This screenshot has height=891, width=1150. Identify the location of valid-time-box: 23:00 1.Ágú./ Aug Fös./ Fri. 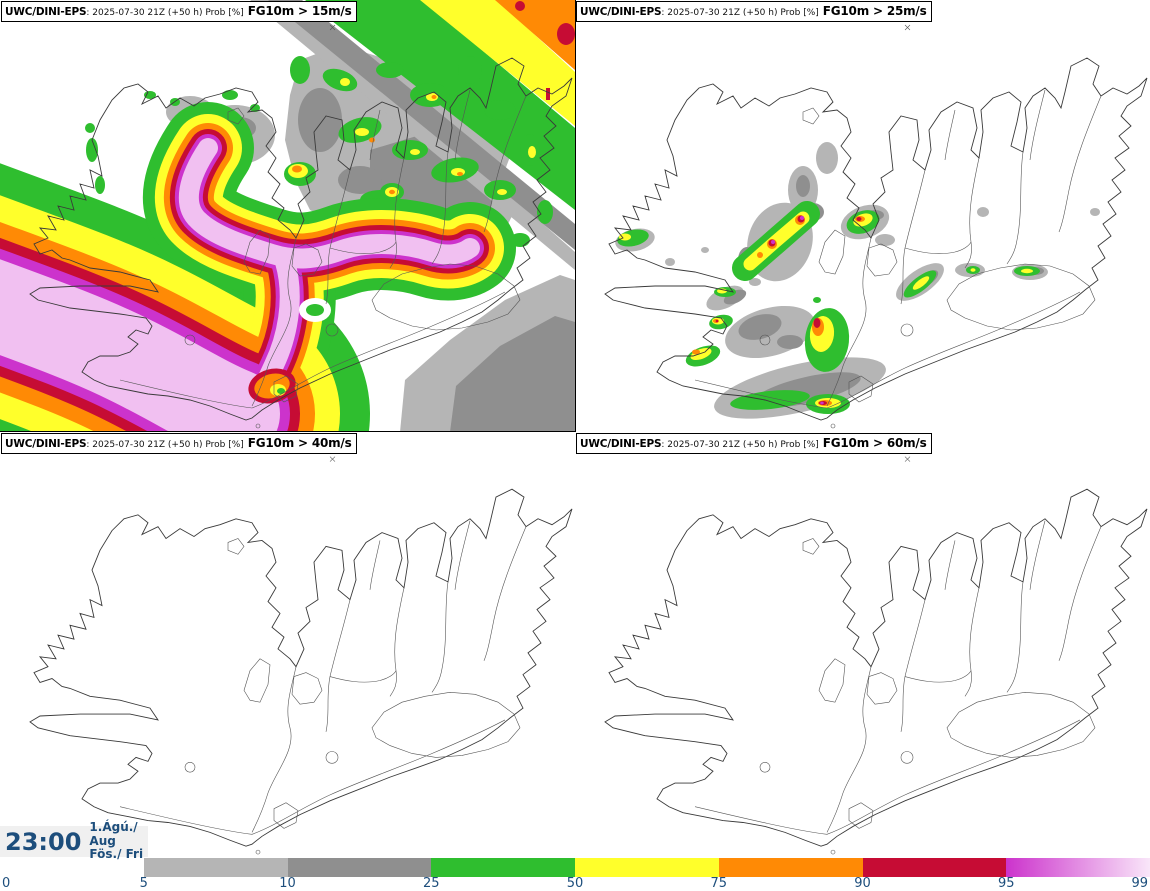
(74, 841).